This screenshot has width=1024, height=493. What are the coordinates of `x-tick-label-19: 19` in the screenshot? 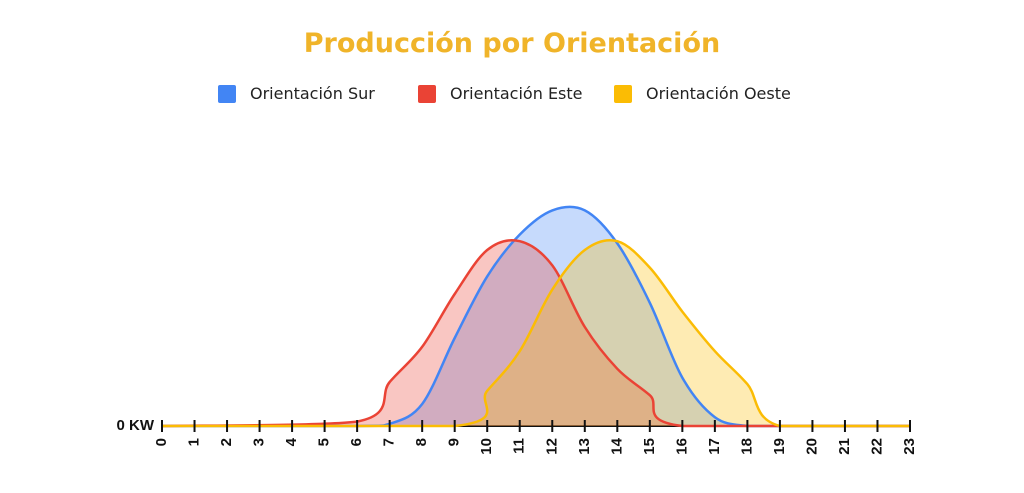 It's located at (779, 446).